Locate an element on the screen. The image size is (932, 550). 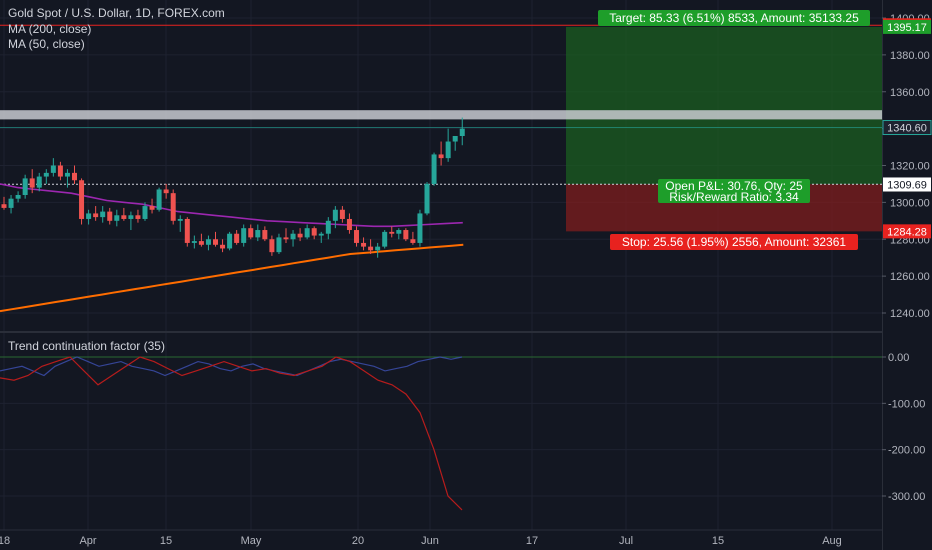
stop-label-box is located at coordinates (734, 242).